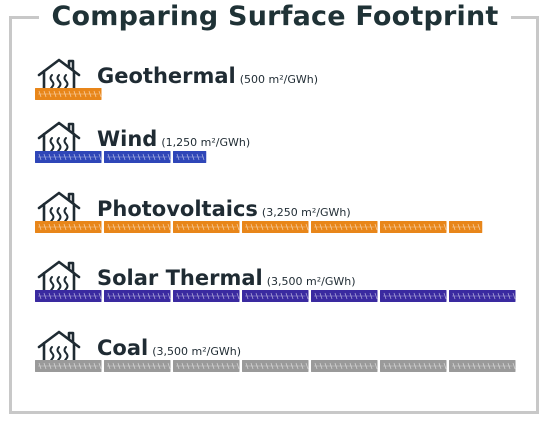 This screenshot has width=550, height=422. I want to click on value-label: (1,250 m²/GWh), so click(206, 142).